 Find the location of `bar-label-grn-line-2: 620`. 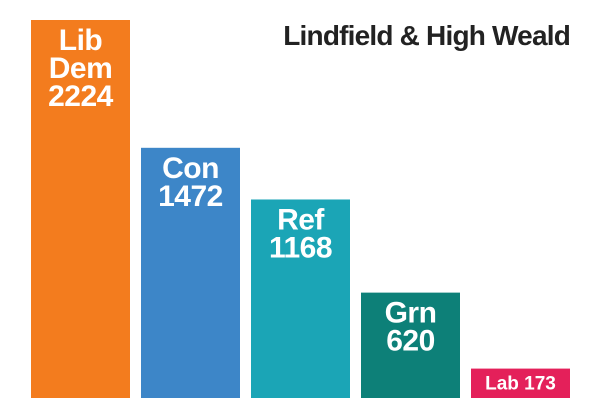

bar-label-grn-line-2: 620 is located at coordinates (410, 341).